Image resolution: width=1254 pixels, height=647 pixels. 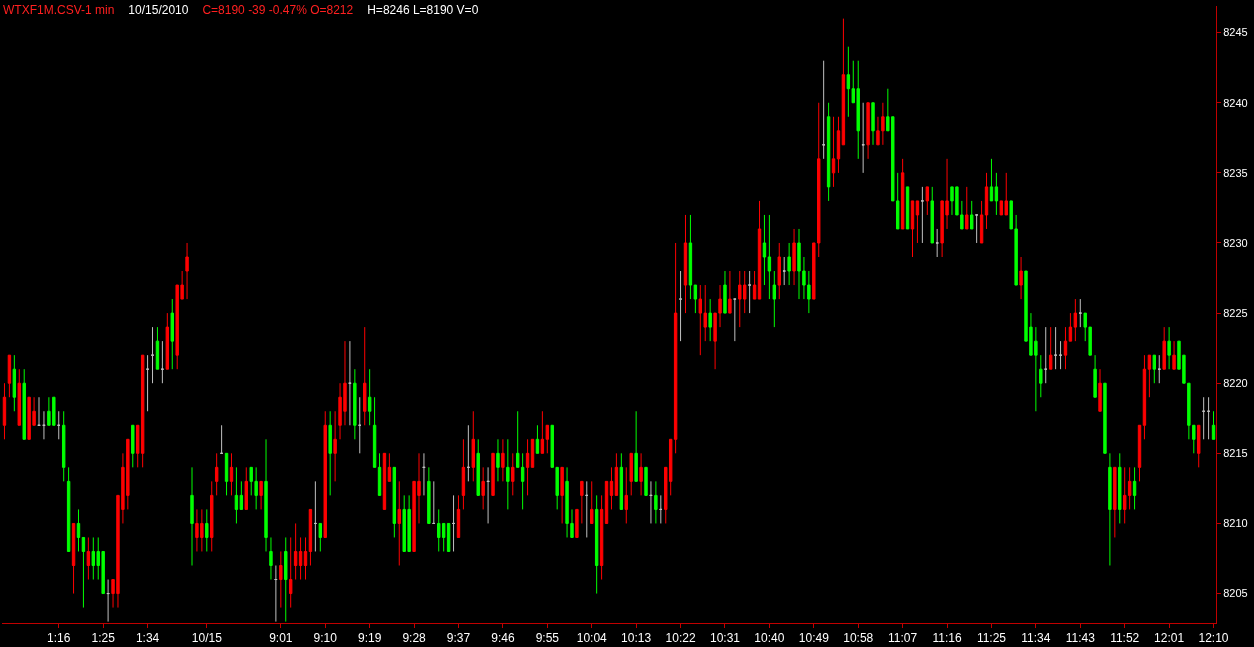 I want to click on x-tick-label: 9:01, so click(x=281, y=638).